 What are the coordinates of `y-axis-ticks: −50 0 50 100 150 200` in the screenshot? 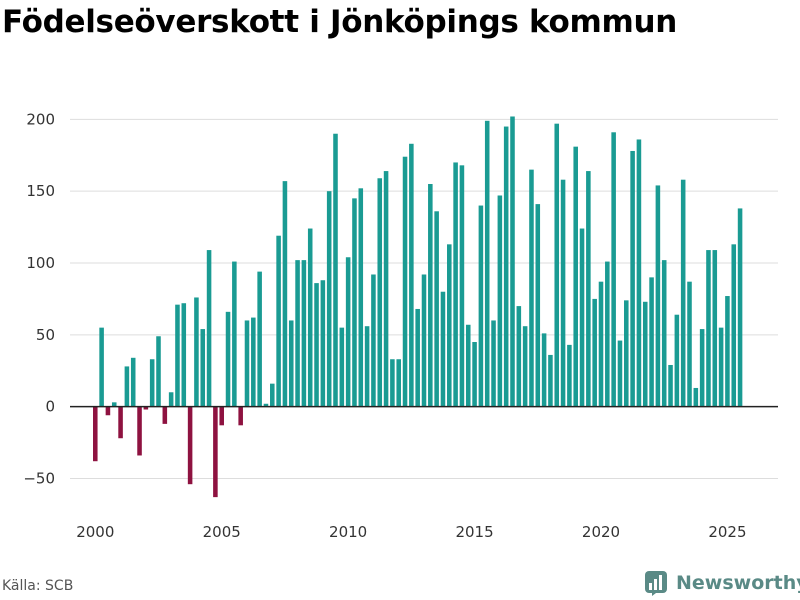 It's located at (39, 298).